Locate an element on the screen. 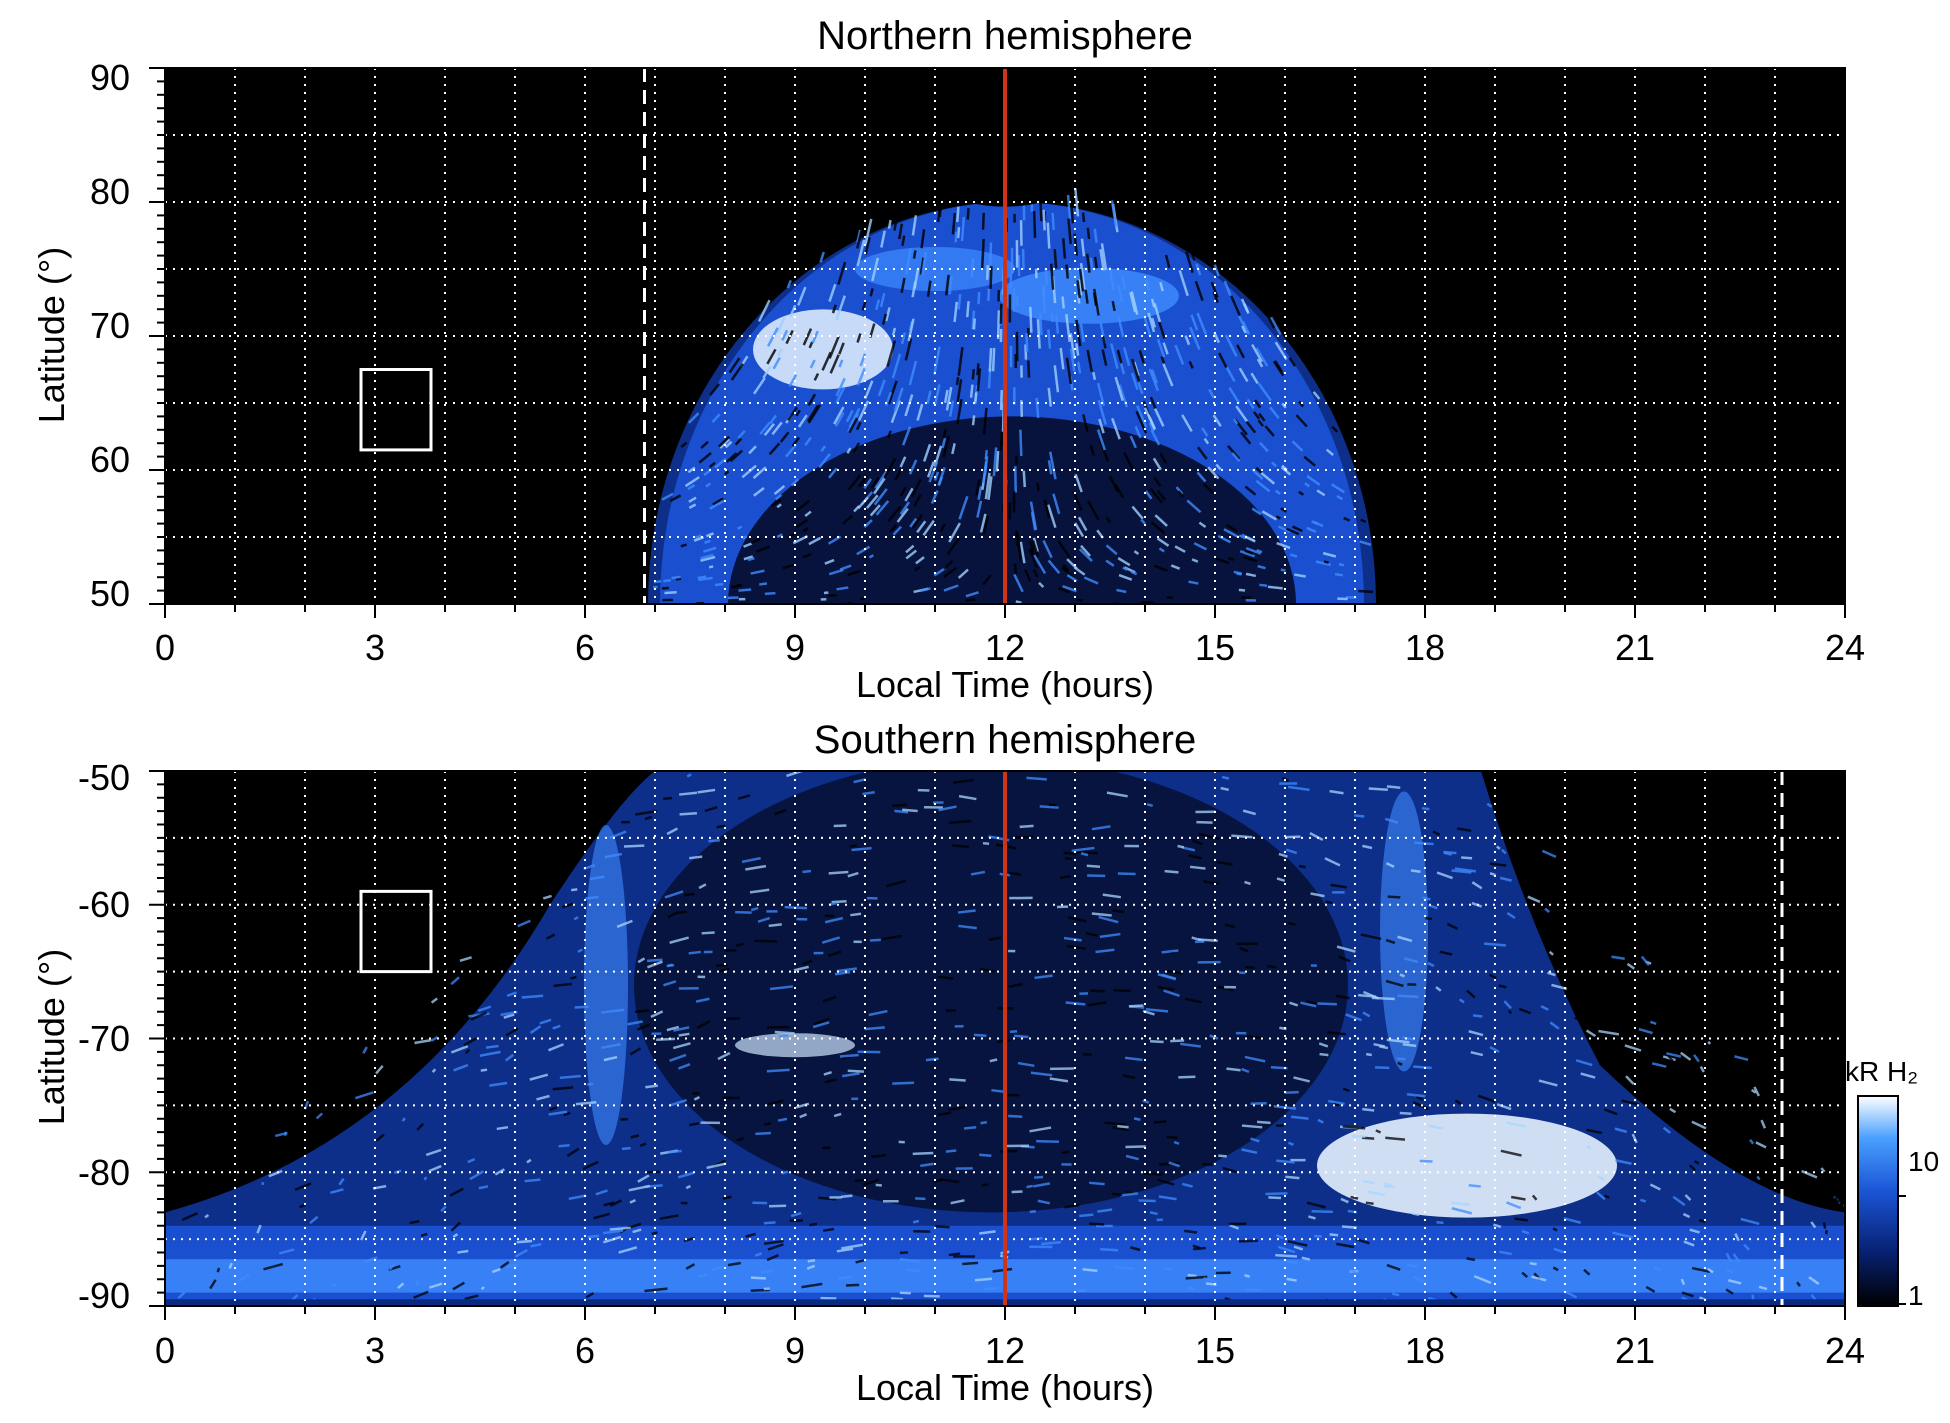 This screenshot has height=1423, width=1950. bright-patch is located at coordinates (606, 985).